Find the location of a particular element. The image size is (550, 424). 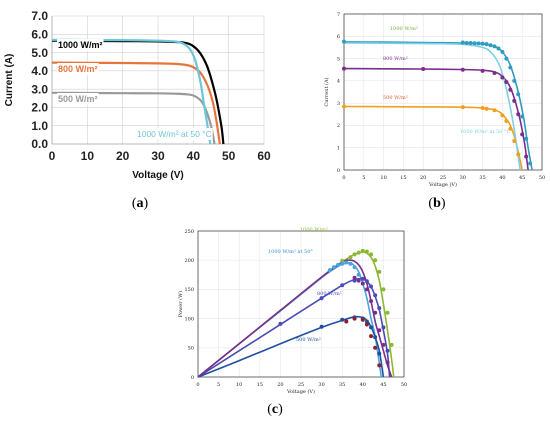

series-label: 500 W/m² is located at coordinates (308, 340).